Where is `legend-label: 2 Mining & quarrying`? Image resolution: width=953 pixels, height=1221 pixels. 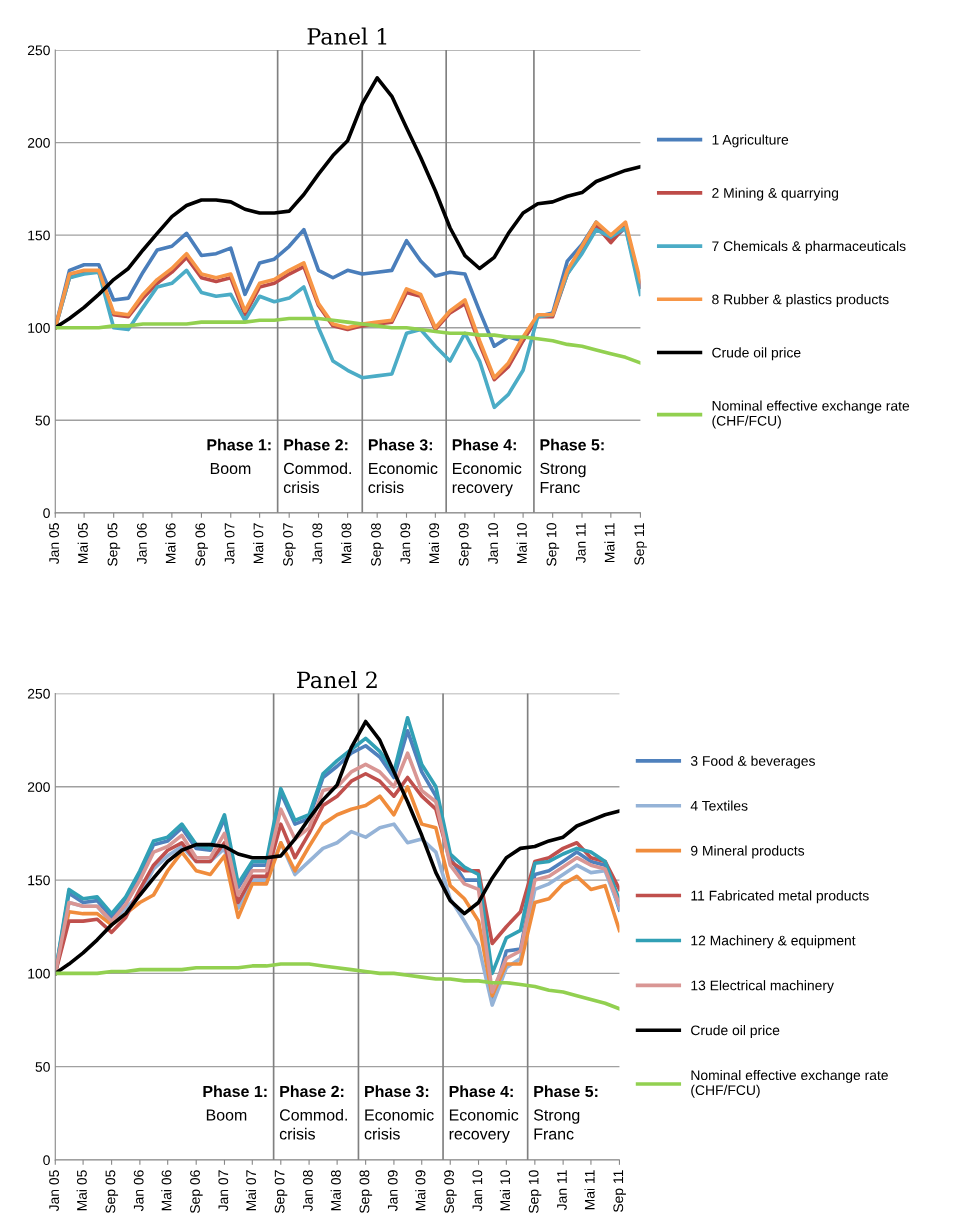 legend-label: 2 Mining & quarrying is located at coordinates (775, 194).